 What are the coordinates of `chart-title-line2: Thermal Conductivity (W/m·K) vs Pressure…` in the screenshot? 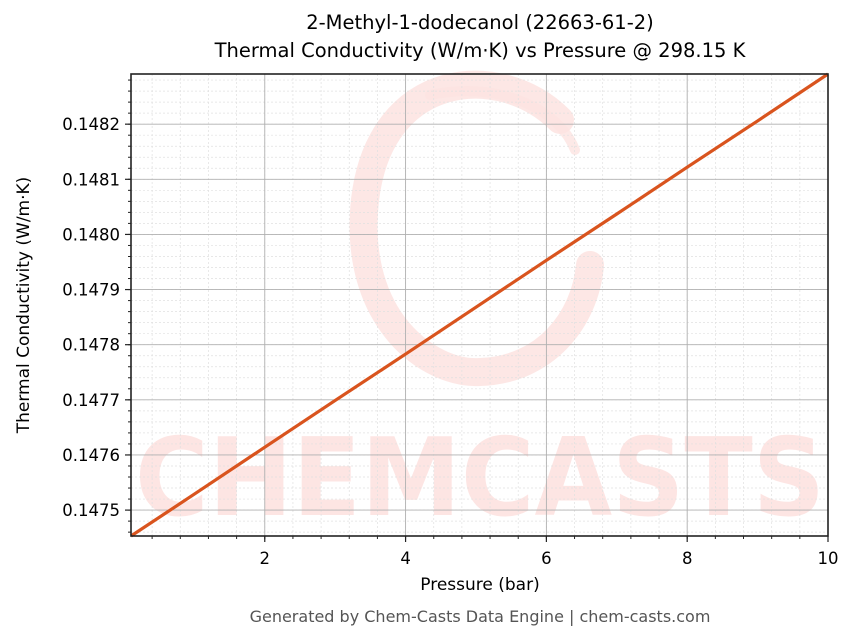 It's located at (480, 50).